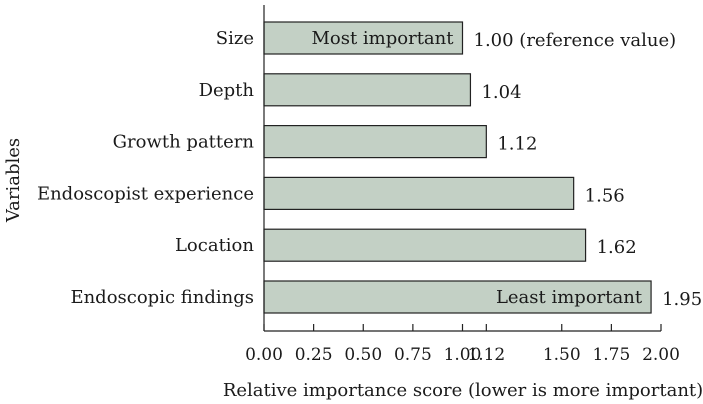  I want to click on category-label-growth-pattern: Growth pattern, so click(184, 142).